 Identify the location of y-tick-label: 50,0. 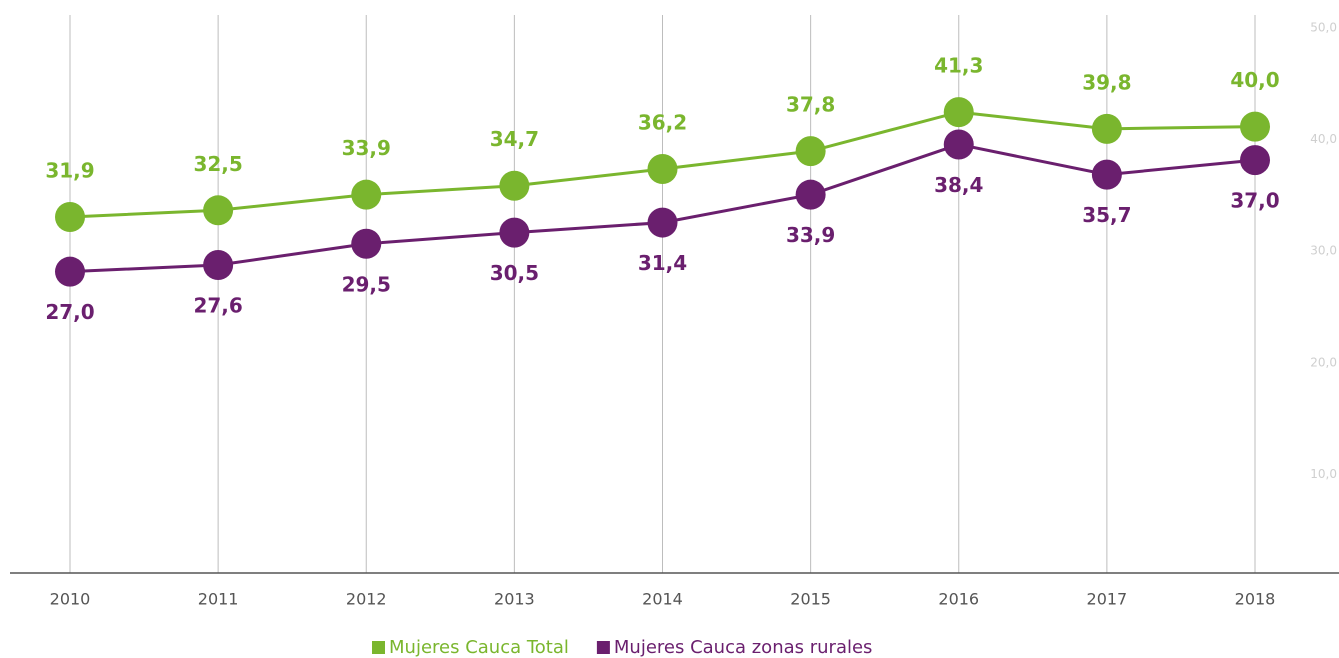
(1323, 28).